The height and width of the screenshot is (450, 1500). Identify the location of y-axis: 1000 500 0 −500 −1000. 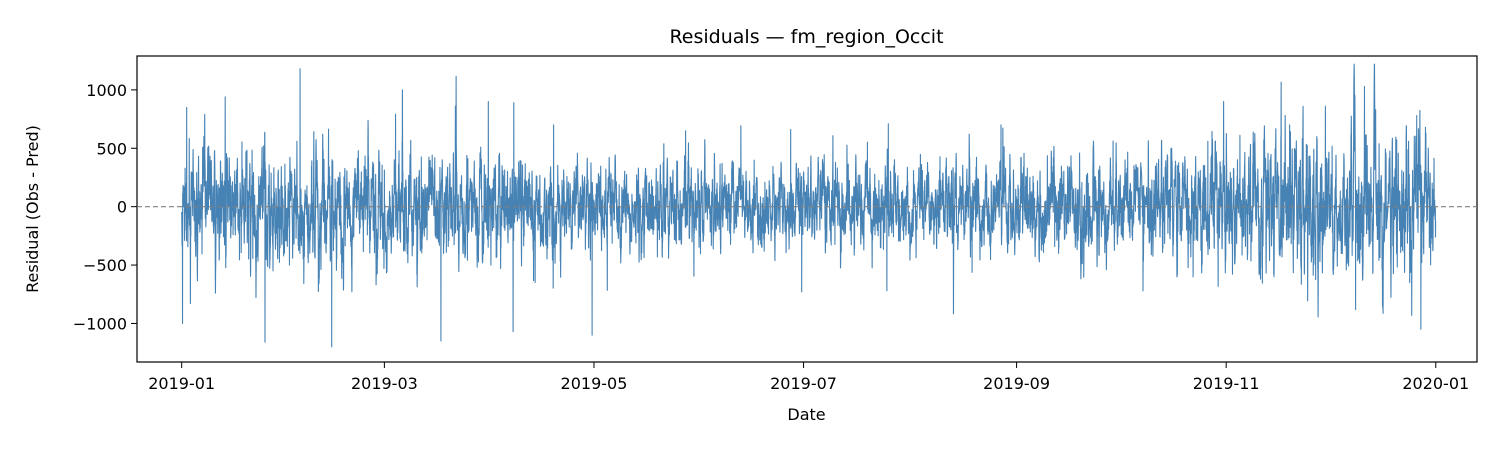
(105, 207).